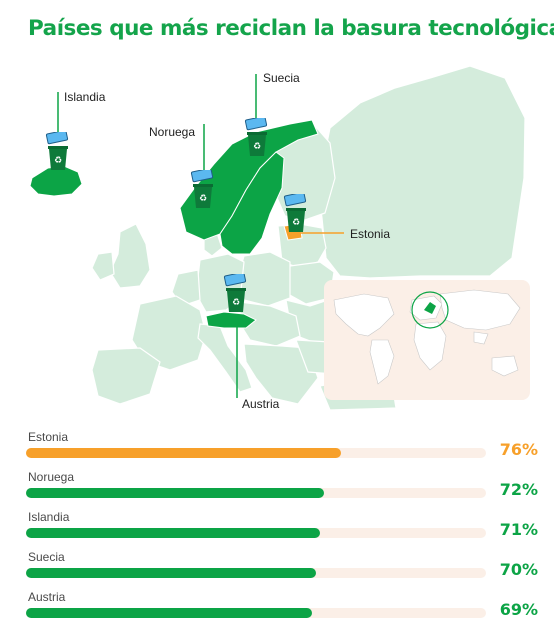 The image size is (554, 634). I want to click on noruega-shape, so click(249, 180).